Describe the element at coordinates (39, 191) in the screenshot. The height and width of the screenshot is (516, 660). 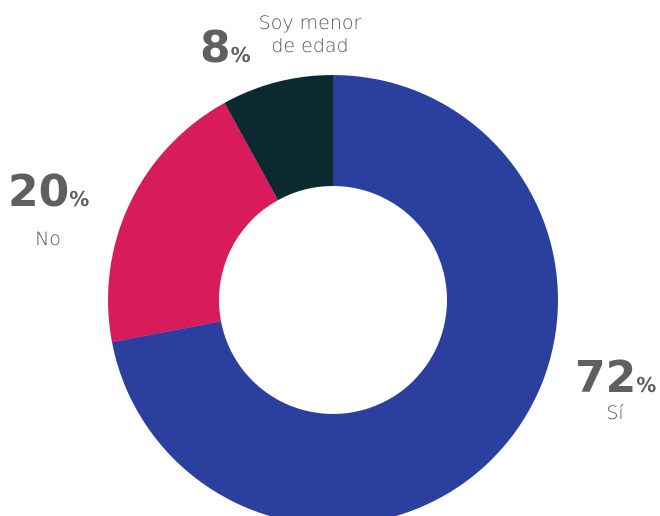
I see `value-number: 20` at that location.